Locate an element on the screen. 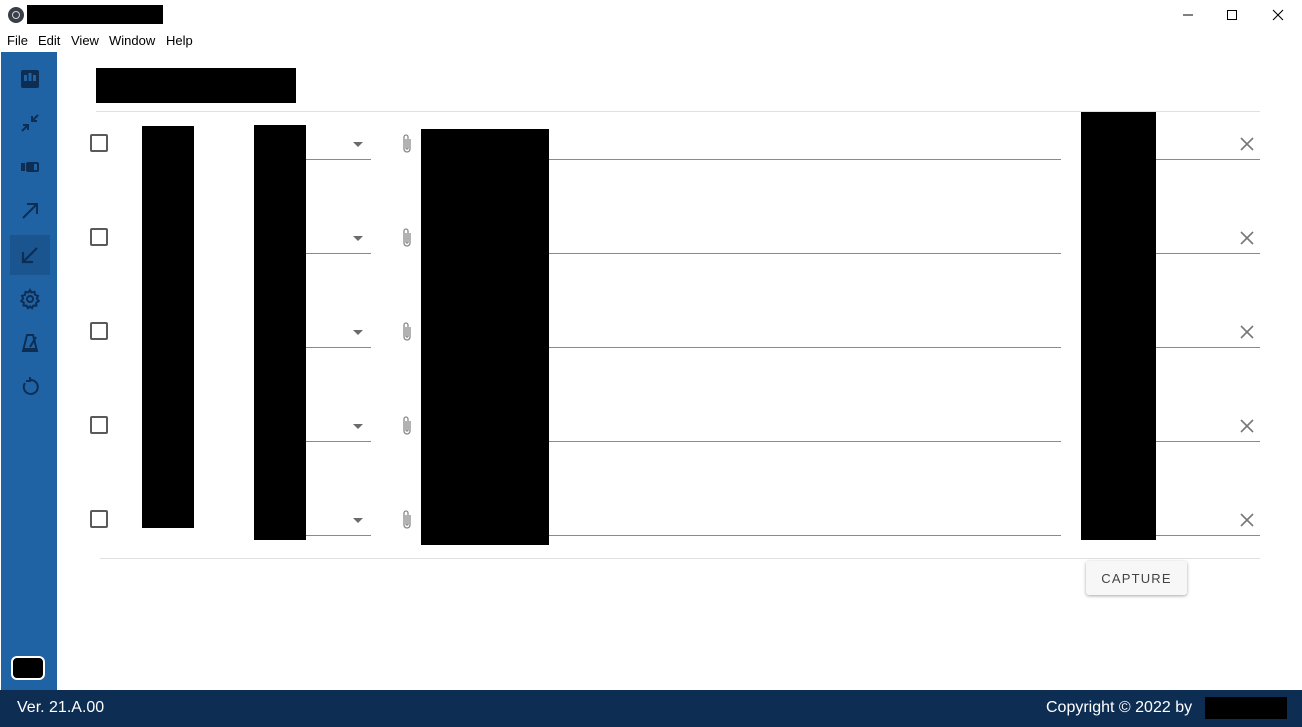 This screenshot has width=1302, height=727. menu-file: File is located at coordinates (17, 40).